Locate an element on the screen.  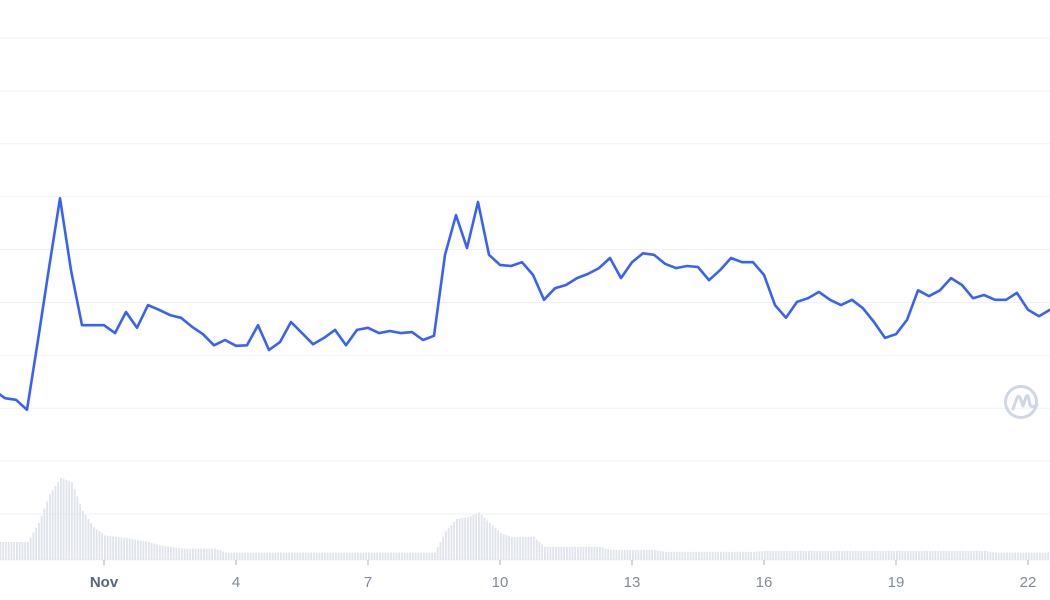
volume-bars is located at coordinates (525, 519).